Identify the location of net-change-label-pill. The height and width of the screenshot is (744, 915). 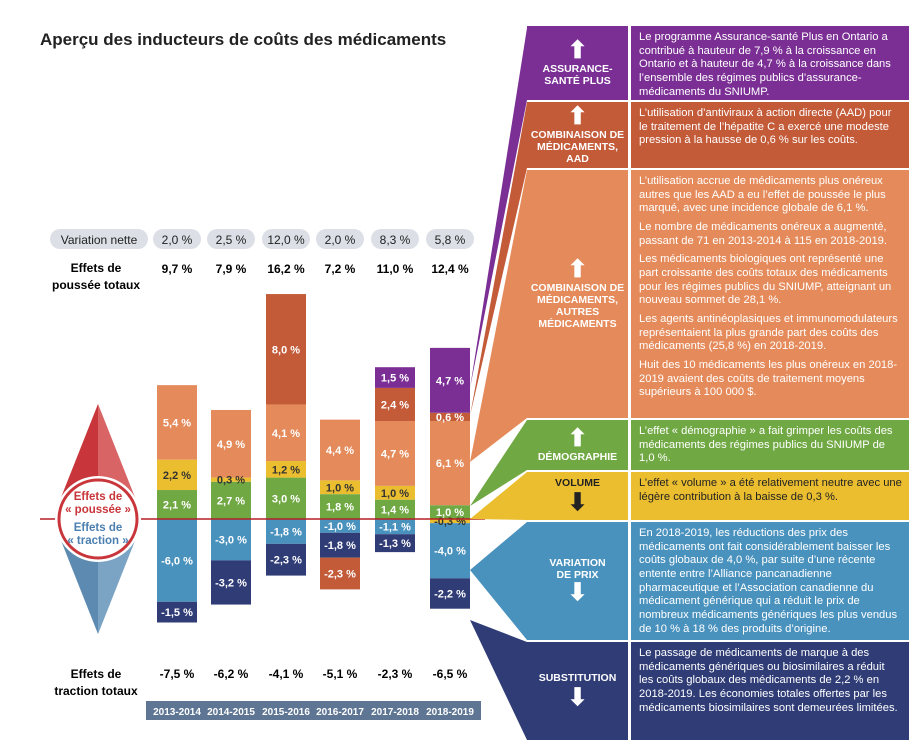
(99, 239).